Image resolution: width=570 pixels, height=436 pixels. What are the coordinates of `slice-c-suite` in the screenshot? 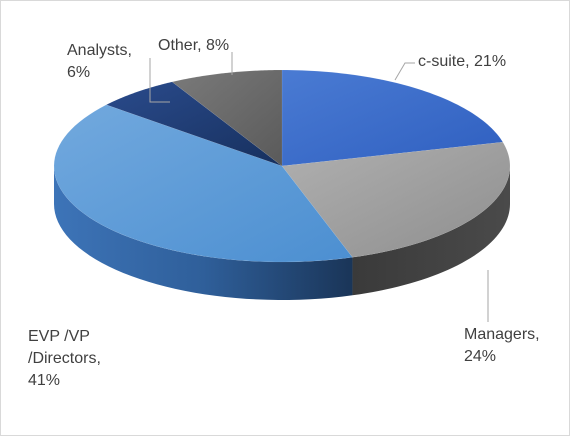 It's located at (392, 118).